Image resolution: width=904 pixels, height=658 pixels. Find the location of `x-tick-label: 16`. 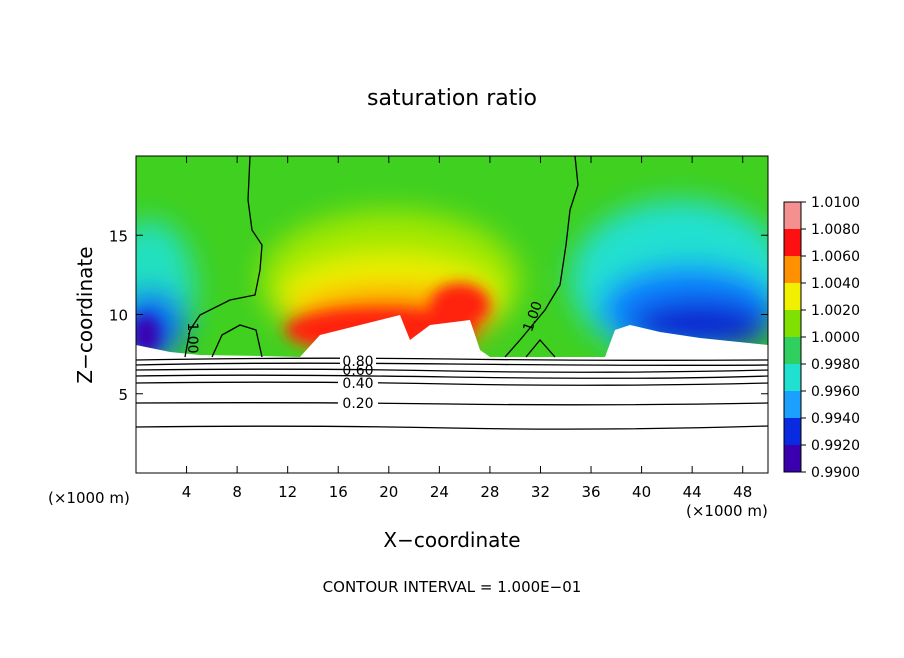

x-tick-label: 16 is located at coordinates (338, 492).